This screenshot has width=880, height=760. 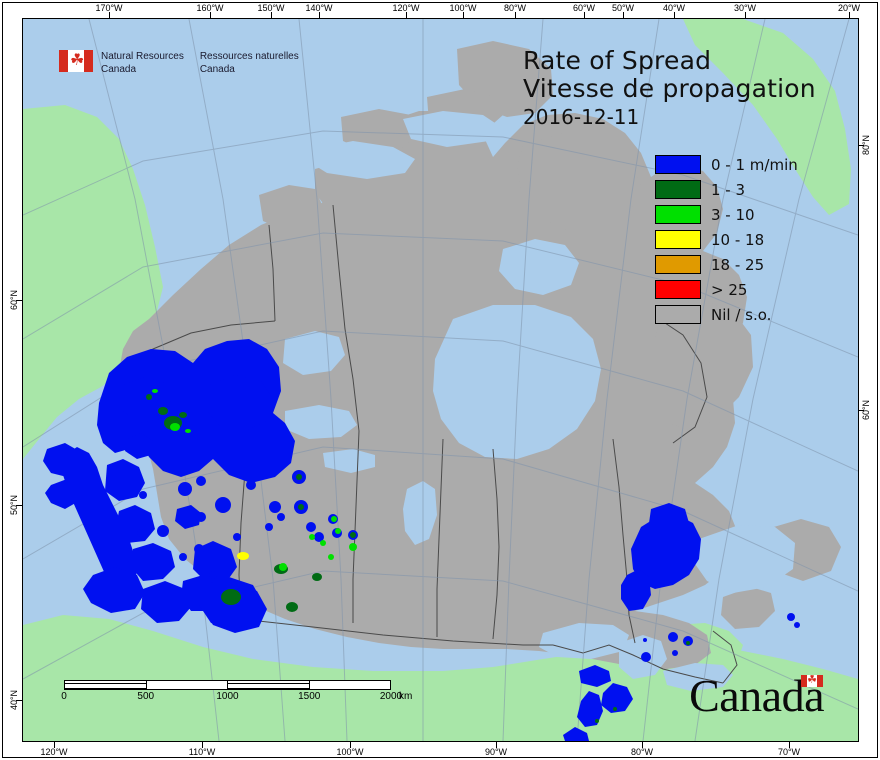 I want to click on canada-flag-icon-wordmark: ☘, so click(x=812, y=680).